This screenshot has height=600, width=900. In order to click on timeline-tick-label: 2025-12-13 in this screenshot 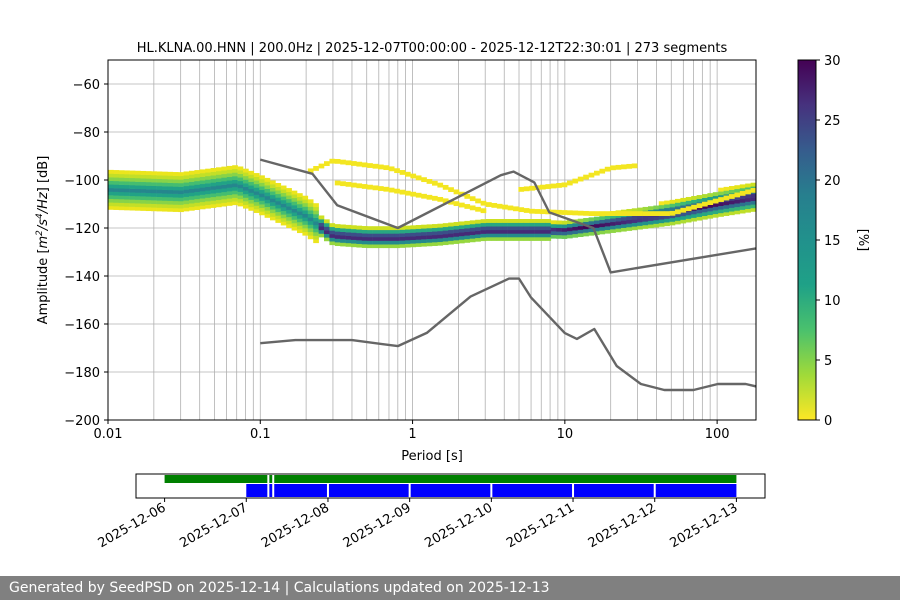, I will do `click(703, 525)`.